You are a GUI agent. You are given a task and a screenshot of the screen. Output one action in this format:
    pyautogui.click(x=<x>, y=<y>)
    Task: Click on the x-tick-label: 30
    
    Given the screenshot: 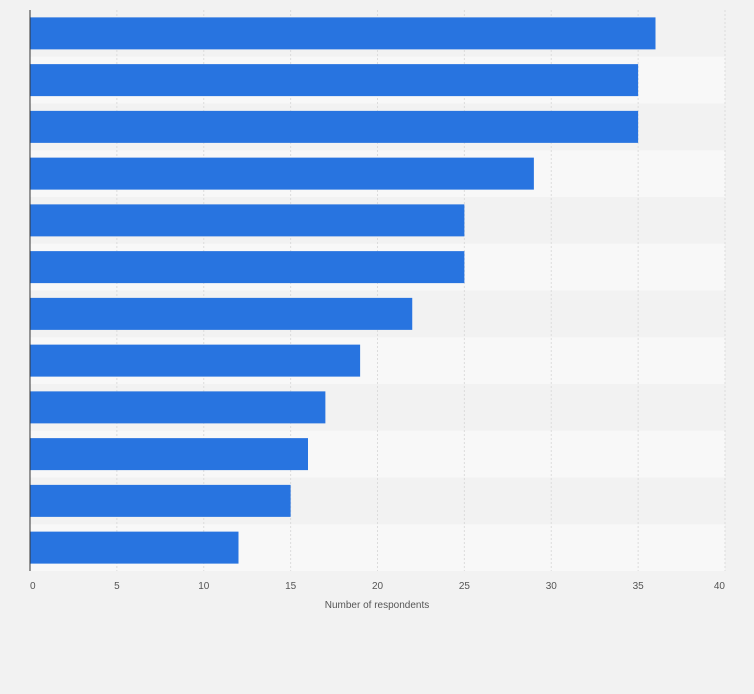 What is the action you would take?
    pyautogui.click(x=552, y=586)
    